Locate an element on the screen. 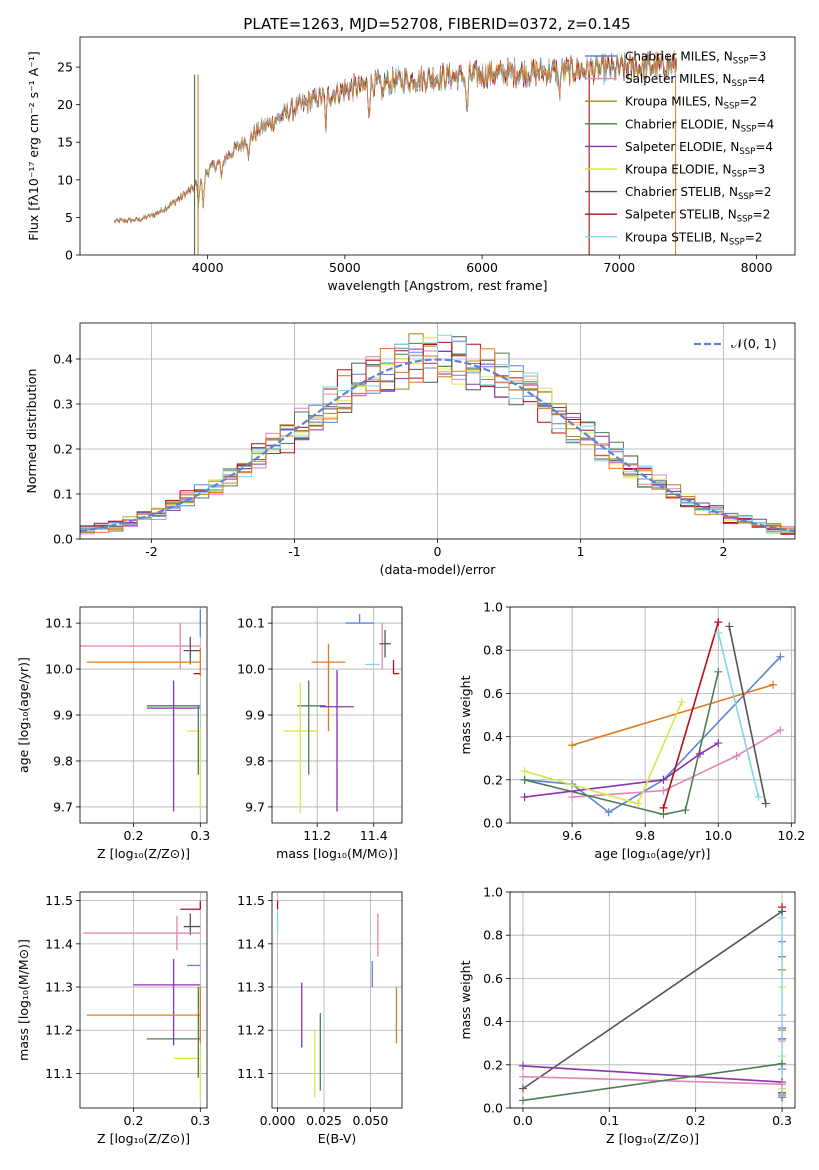 Image resolution: width=819 pixels, height=1170 pixels. x-tick-label: 1 is located at coordinates (581, 551).